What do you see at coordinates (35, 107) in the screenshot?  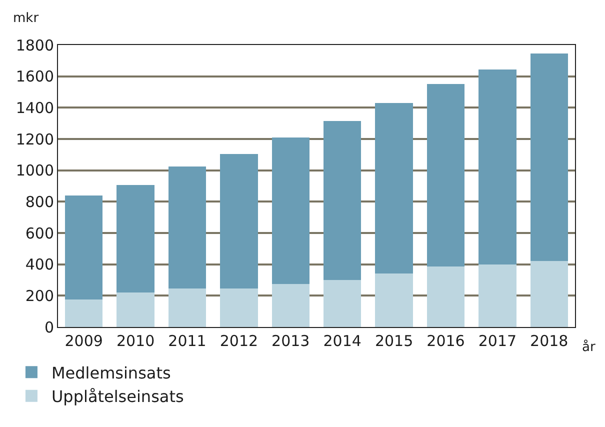 I see `y-tick-label: 1400` at bounding box center [35, 107].